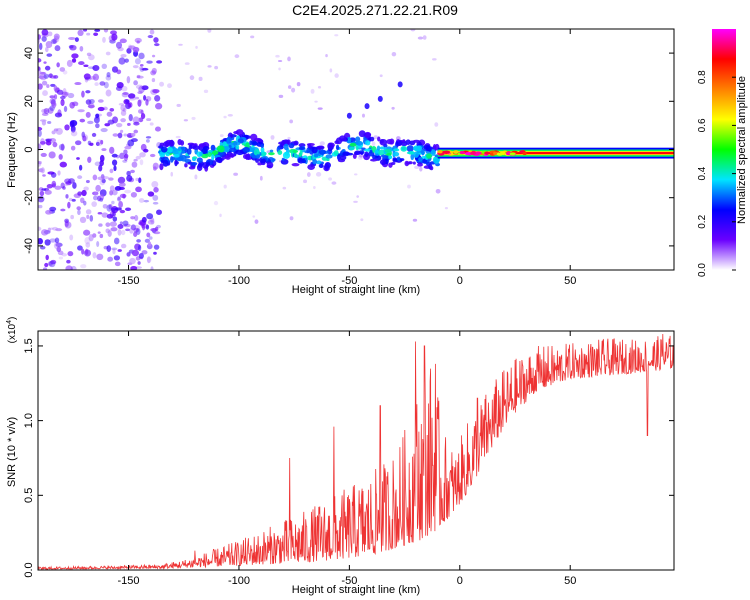 The width and height of the screenshot is (750, 600). I want to click on y-tick-label: 0, so click(29, 149).